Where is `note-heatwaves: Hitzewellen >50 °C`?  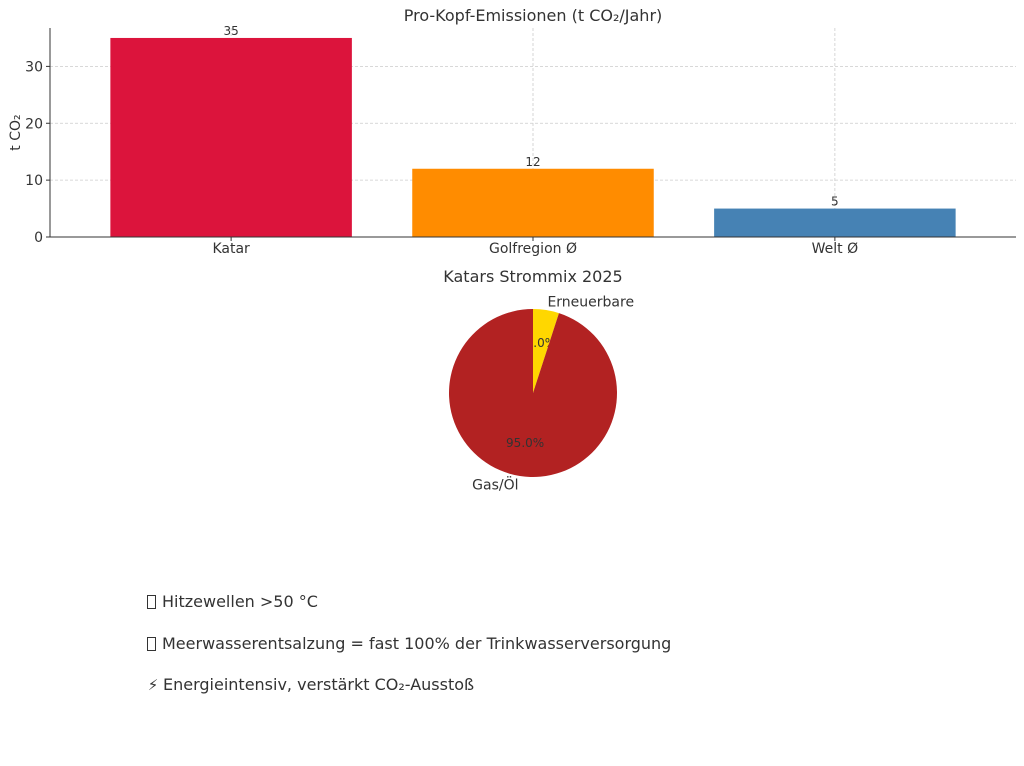
note-heatwaves: Hitzewellen >50 °C is located at coordinates (409, 602).